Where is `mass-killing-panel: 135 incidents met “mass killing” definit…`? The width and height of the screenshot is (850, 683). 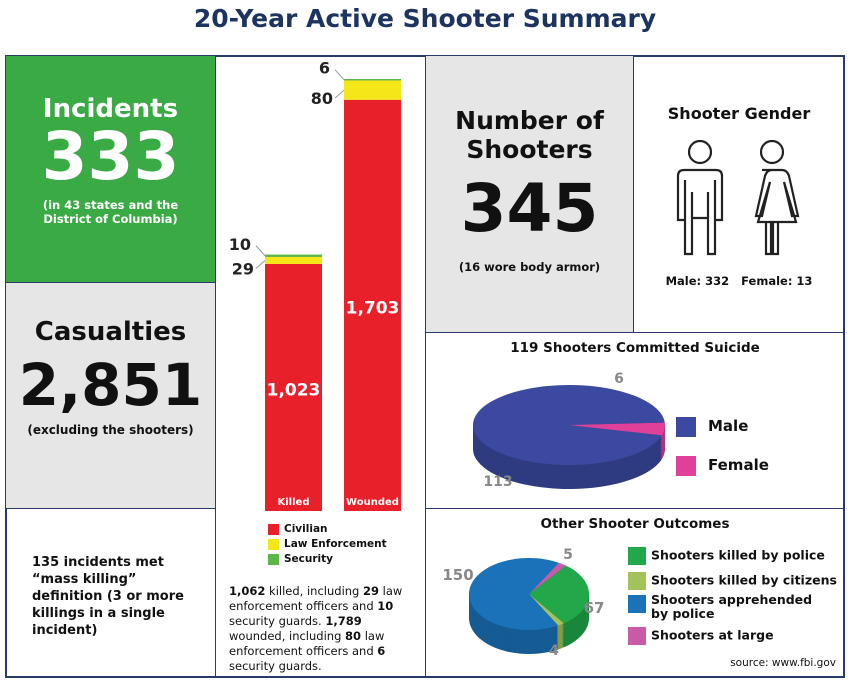 mass-killing-panel: 135 incidents met “mass killing” definit… is located at coordinates (110, 593).